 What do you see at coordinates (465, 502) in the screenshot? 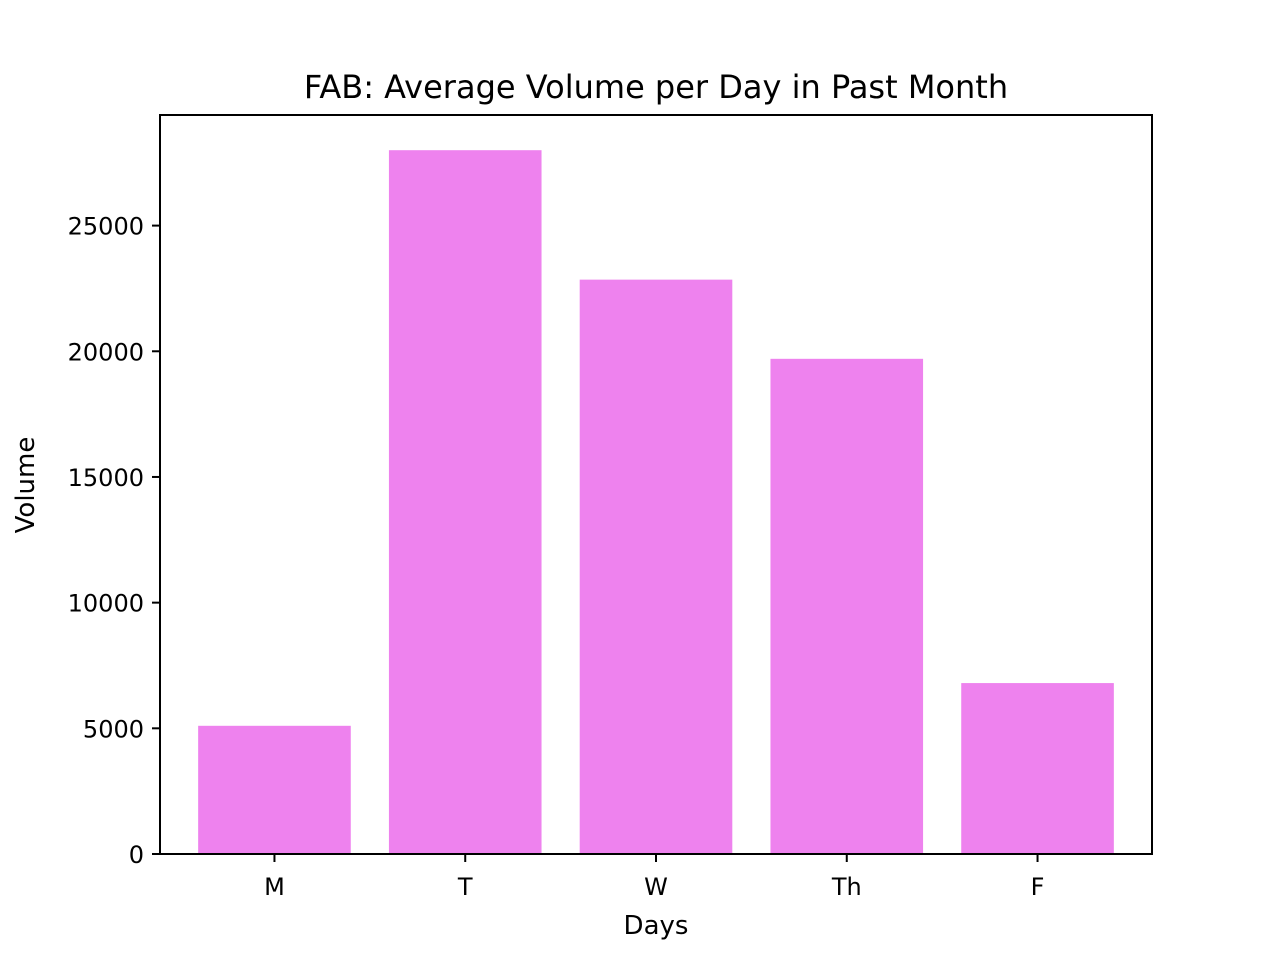
I see `bar-t` at bounding box center [465, 502].